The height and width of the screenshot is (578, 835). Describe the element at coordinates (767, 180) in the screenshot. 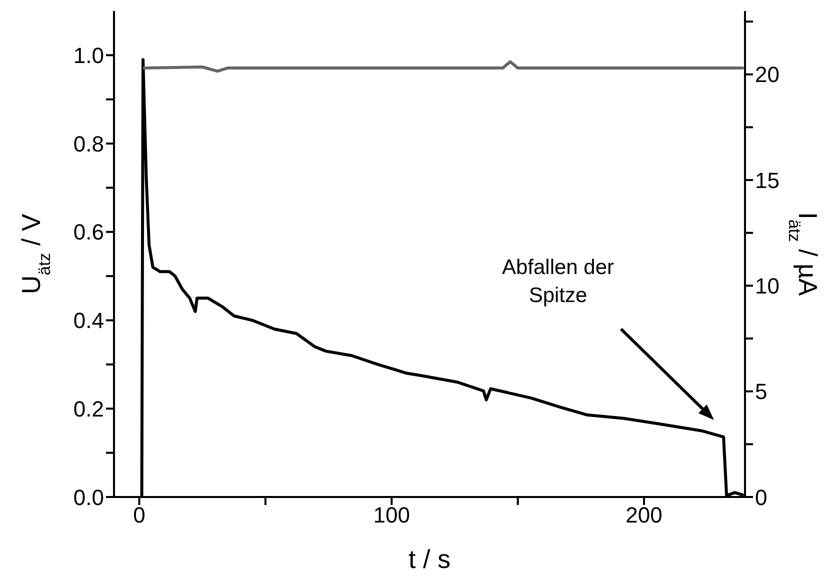

I see `y2-tick-label: 15` at that location.